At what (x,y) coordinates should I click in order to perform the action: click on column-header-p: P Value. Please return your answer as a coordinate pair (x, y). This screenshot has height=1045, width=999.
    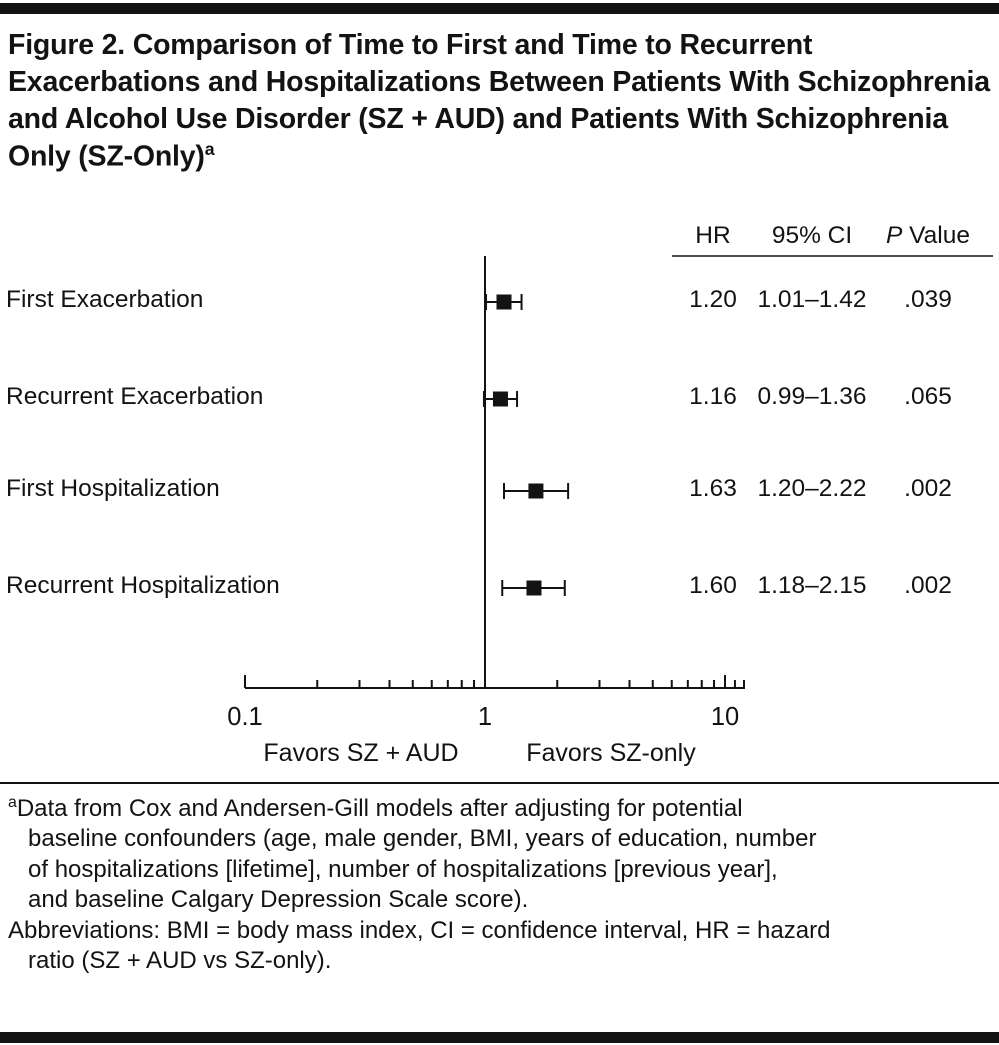
    Looking at the image, I should click on (928, 236).